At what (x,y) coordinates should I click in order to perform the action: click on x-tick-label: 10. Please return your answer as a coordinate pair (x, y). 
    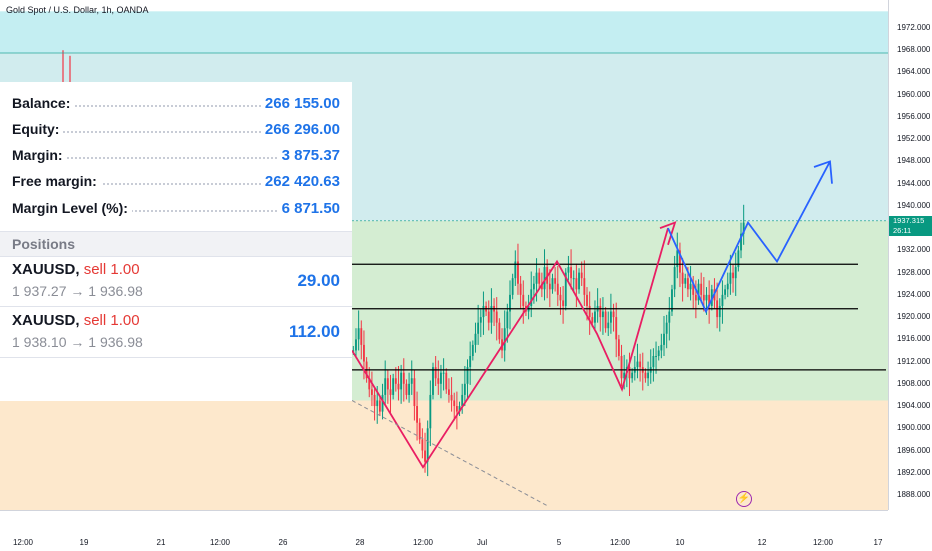
    Looking at the image, I should click on (680, 542).